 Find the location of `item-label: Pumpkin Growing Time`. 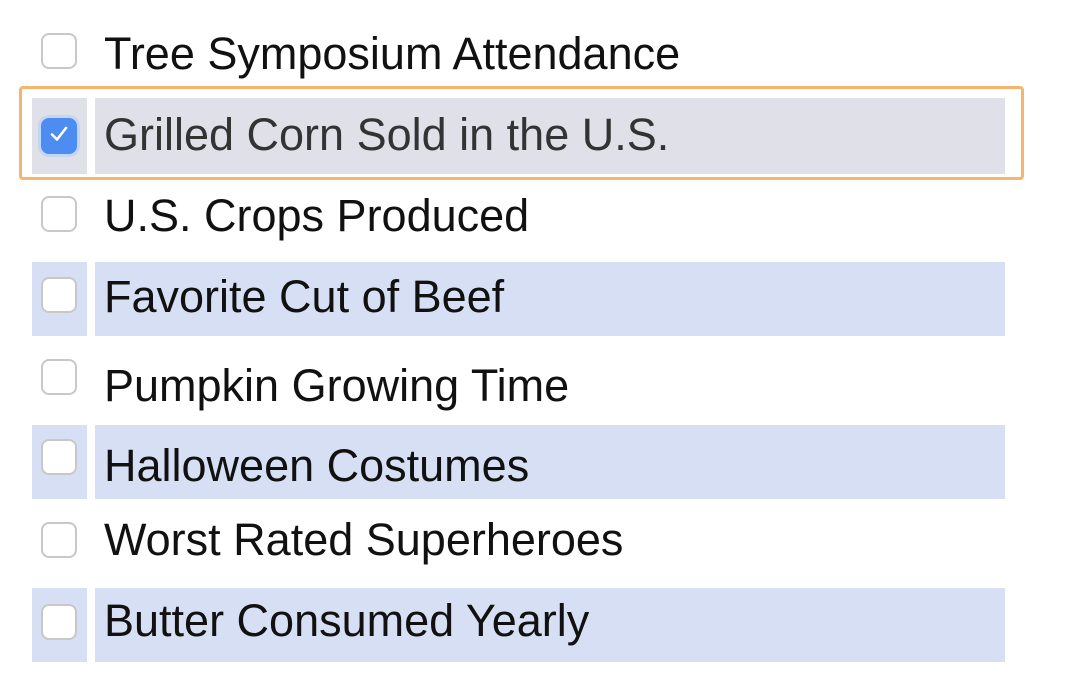

item-label: Pumpkin Growing Time is located at coordinates (337, 385).